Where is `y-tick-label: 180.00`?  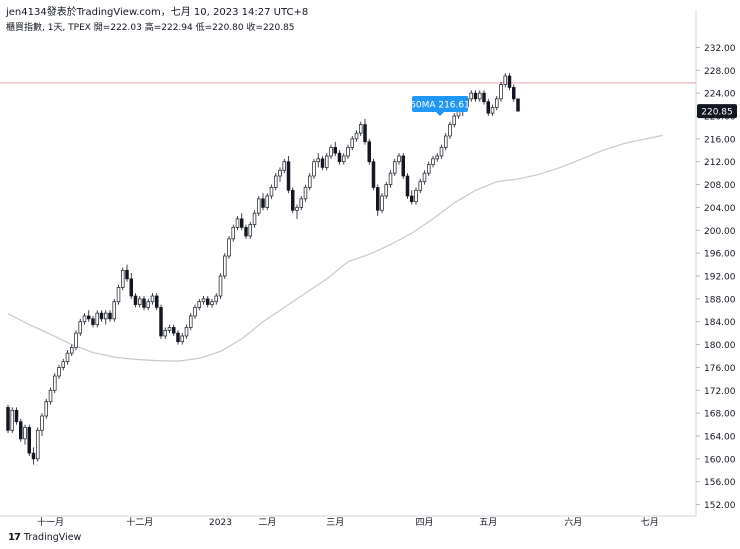 y-tick-label: 180.00 is located at coordinates (720, 346).